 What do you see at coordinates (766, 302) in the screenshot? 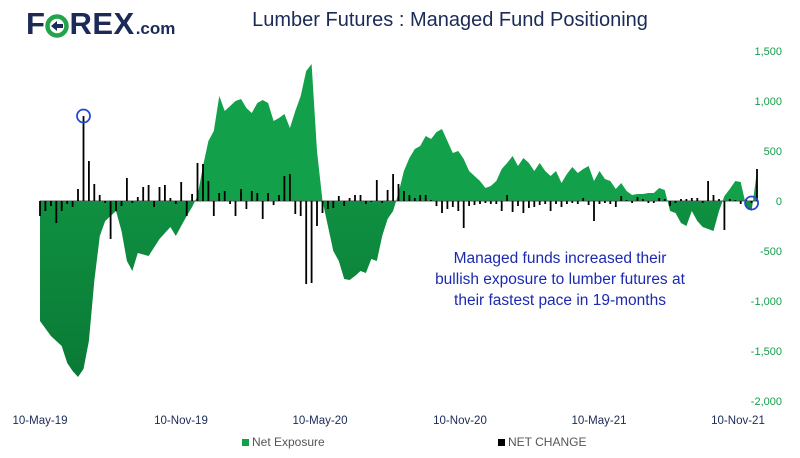
I see `y-tick-label: -1,000` at bounding box center [766, 302].